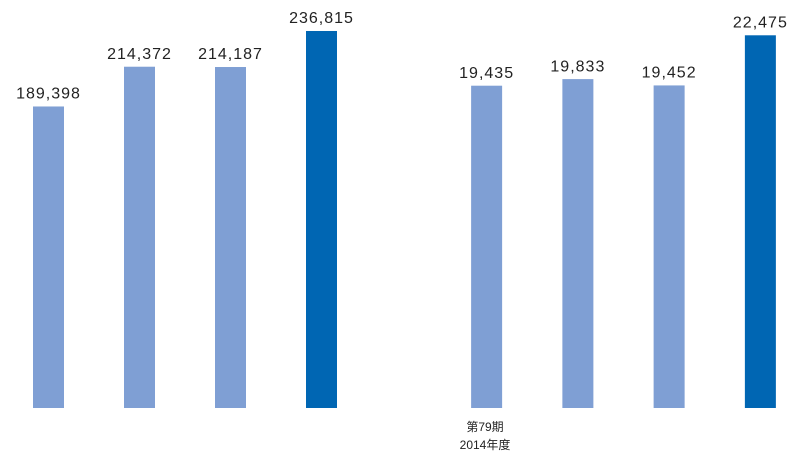 Image resolution: width=795 pixels, height=455 pixels. What do you see at coordinates (577, 66) in the screenshot?
I see `data-label: 19,833` at bounding box center [577, 66].